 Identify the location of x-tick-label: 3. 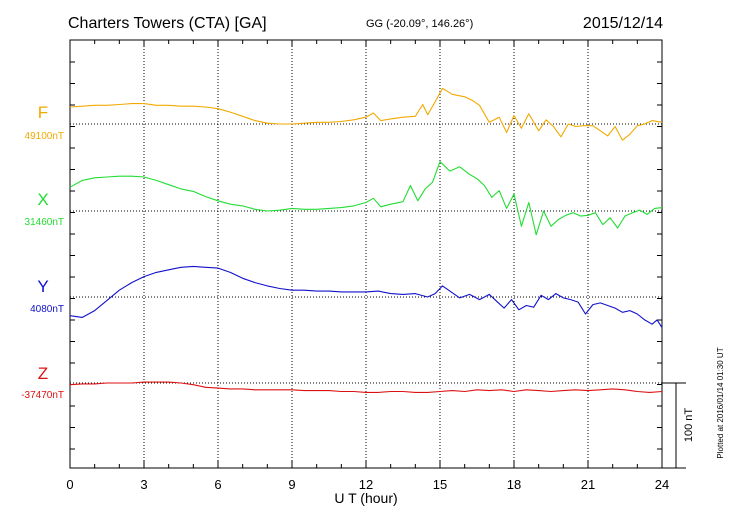
(143, 484).